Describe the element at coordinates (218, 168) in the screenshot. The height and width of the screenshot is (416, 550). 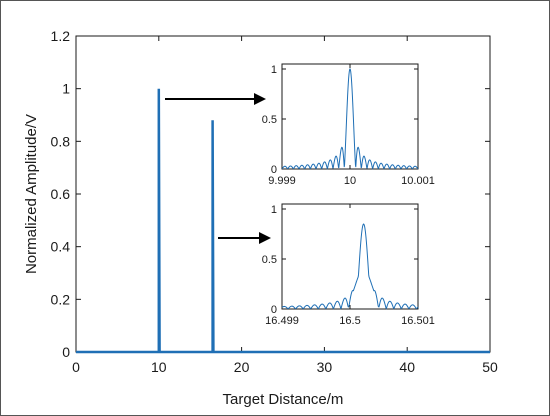
I see `callout-arrows` at that location.